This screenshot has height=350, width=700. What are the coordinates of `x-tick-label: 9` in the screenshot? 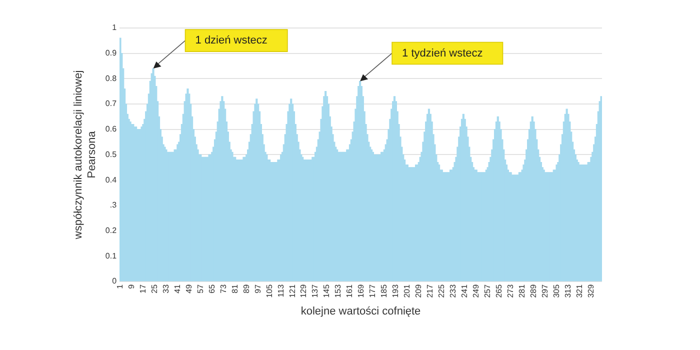 It's located at (131, 286).